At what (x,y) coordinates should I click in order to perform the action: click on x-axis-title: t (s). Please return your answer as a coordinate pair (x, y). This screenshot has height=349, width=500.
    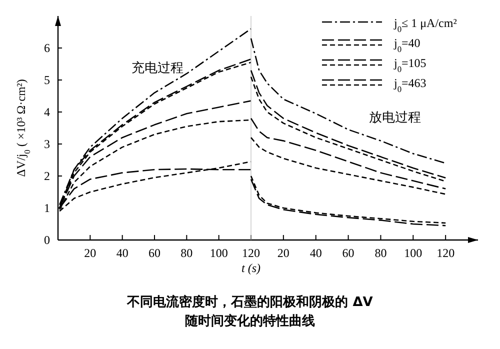
    Looking at the image, I should click on (251, 268).